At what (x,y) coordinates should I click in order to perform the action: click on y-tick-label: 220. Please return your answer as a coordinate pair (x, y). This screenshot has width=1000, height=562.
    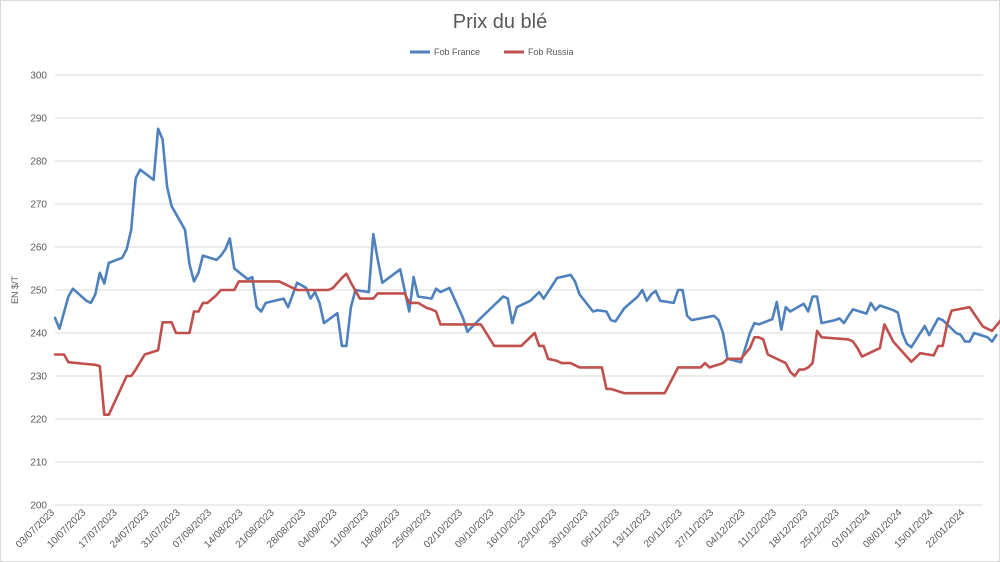
    Looking at the image, I should click on (38, 420).